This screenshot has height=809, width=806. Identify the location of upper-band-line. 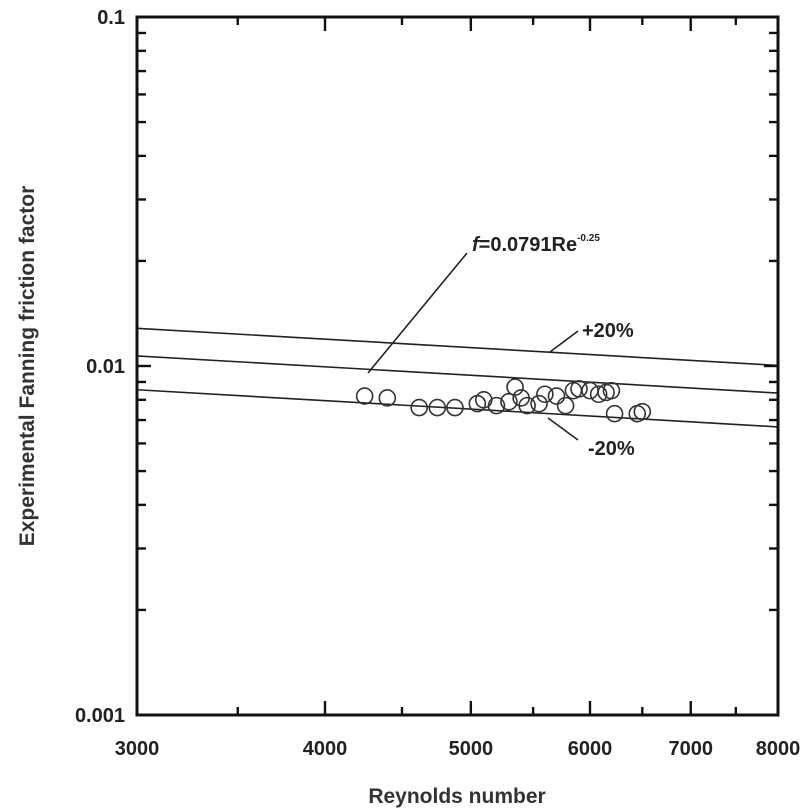
(457, 347).